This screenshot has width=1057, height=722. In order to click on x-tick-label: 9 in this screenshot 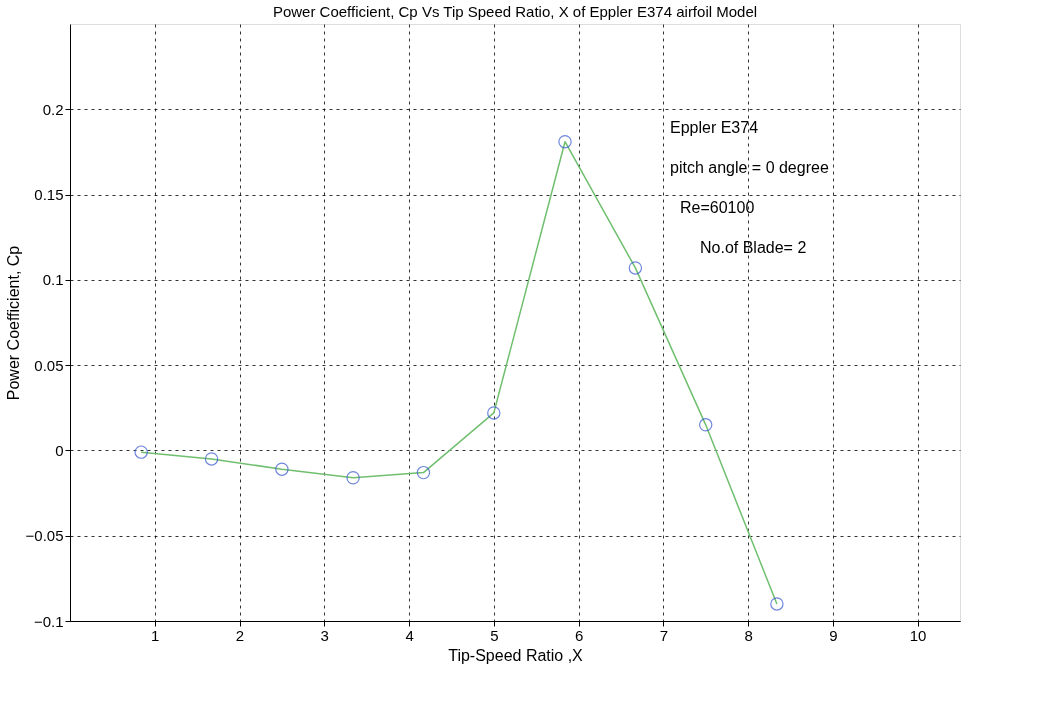, I will do `click(833, 635)`.